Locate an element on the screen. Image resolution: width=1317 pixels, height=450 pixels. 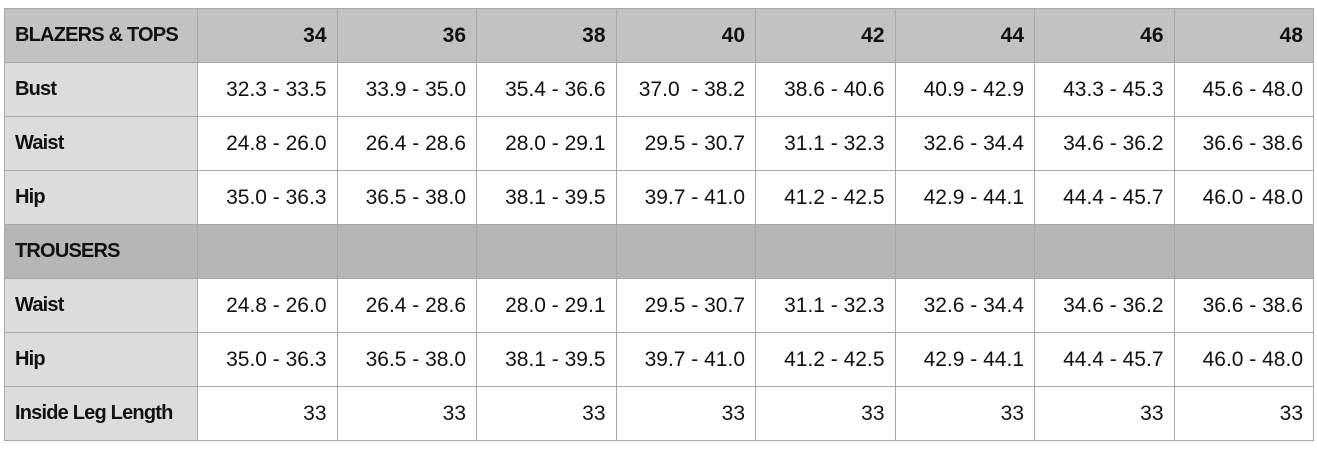
size-header: 46 is located at coordinates (1104, 35).